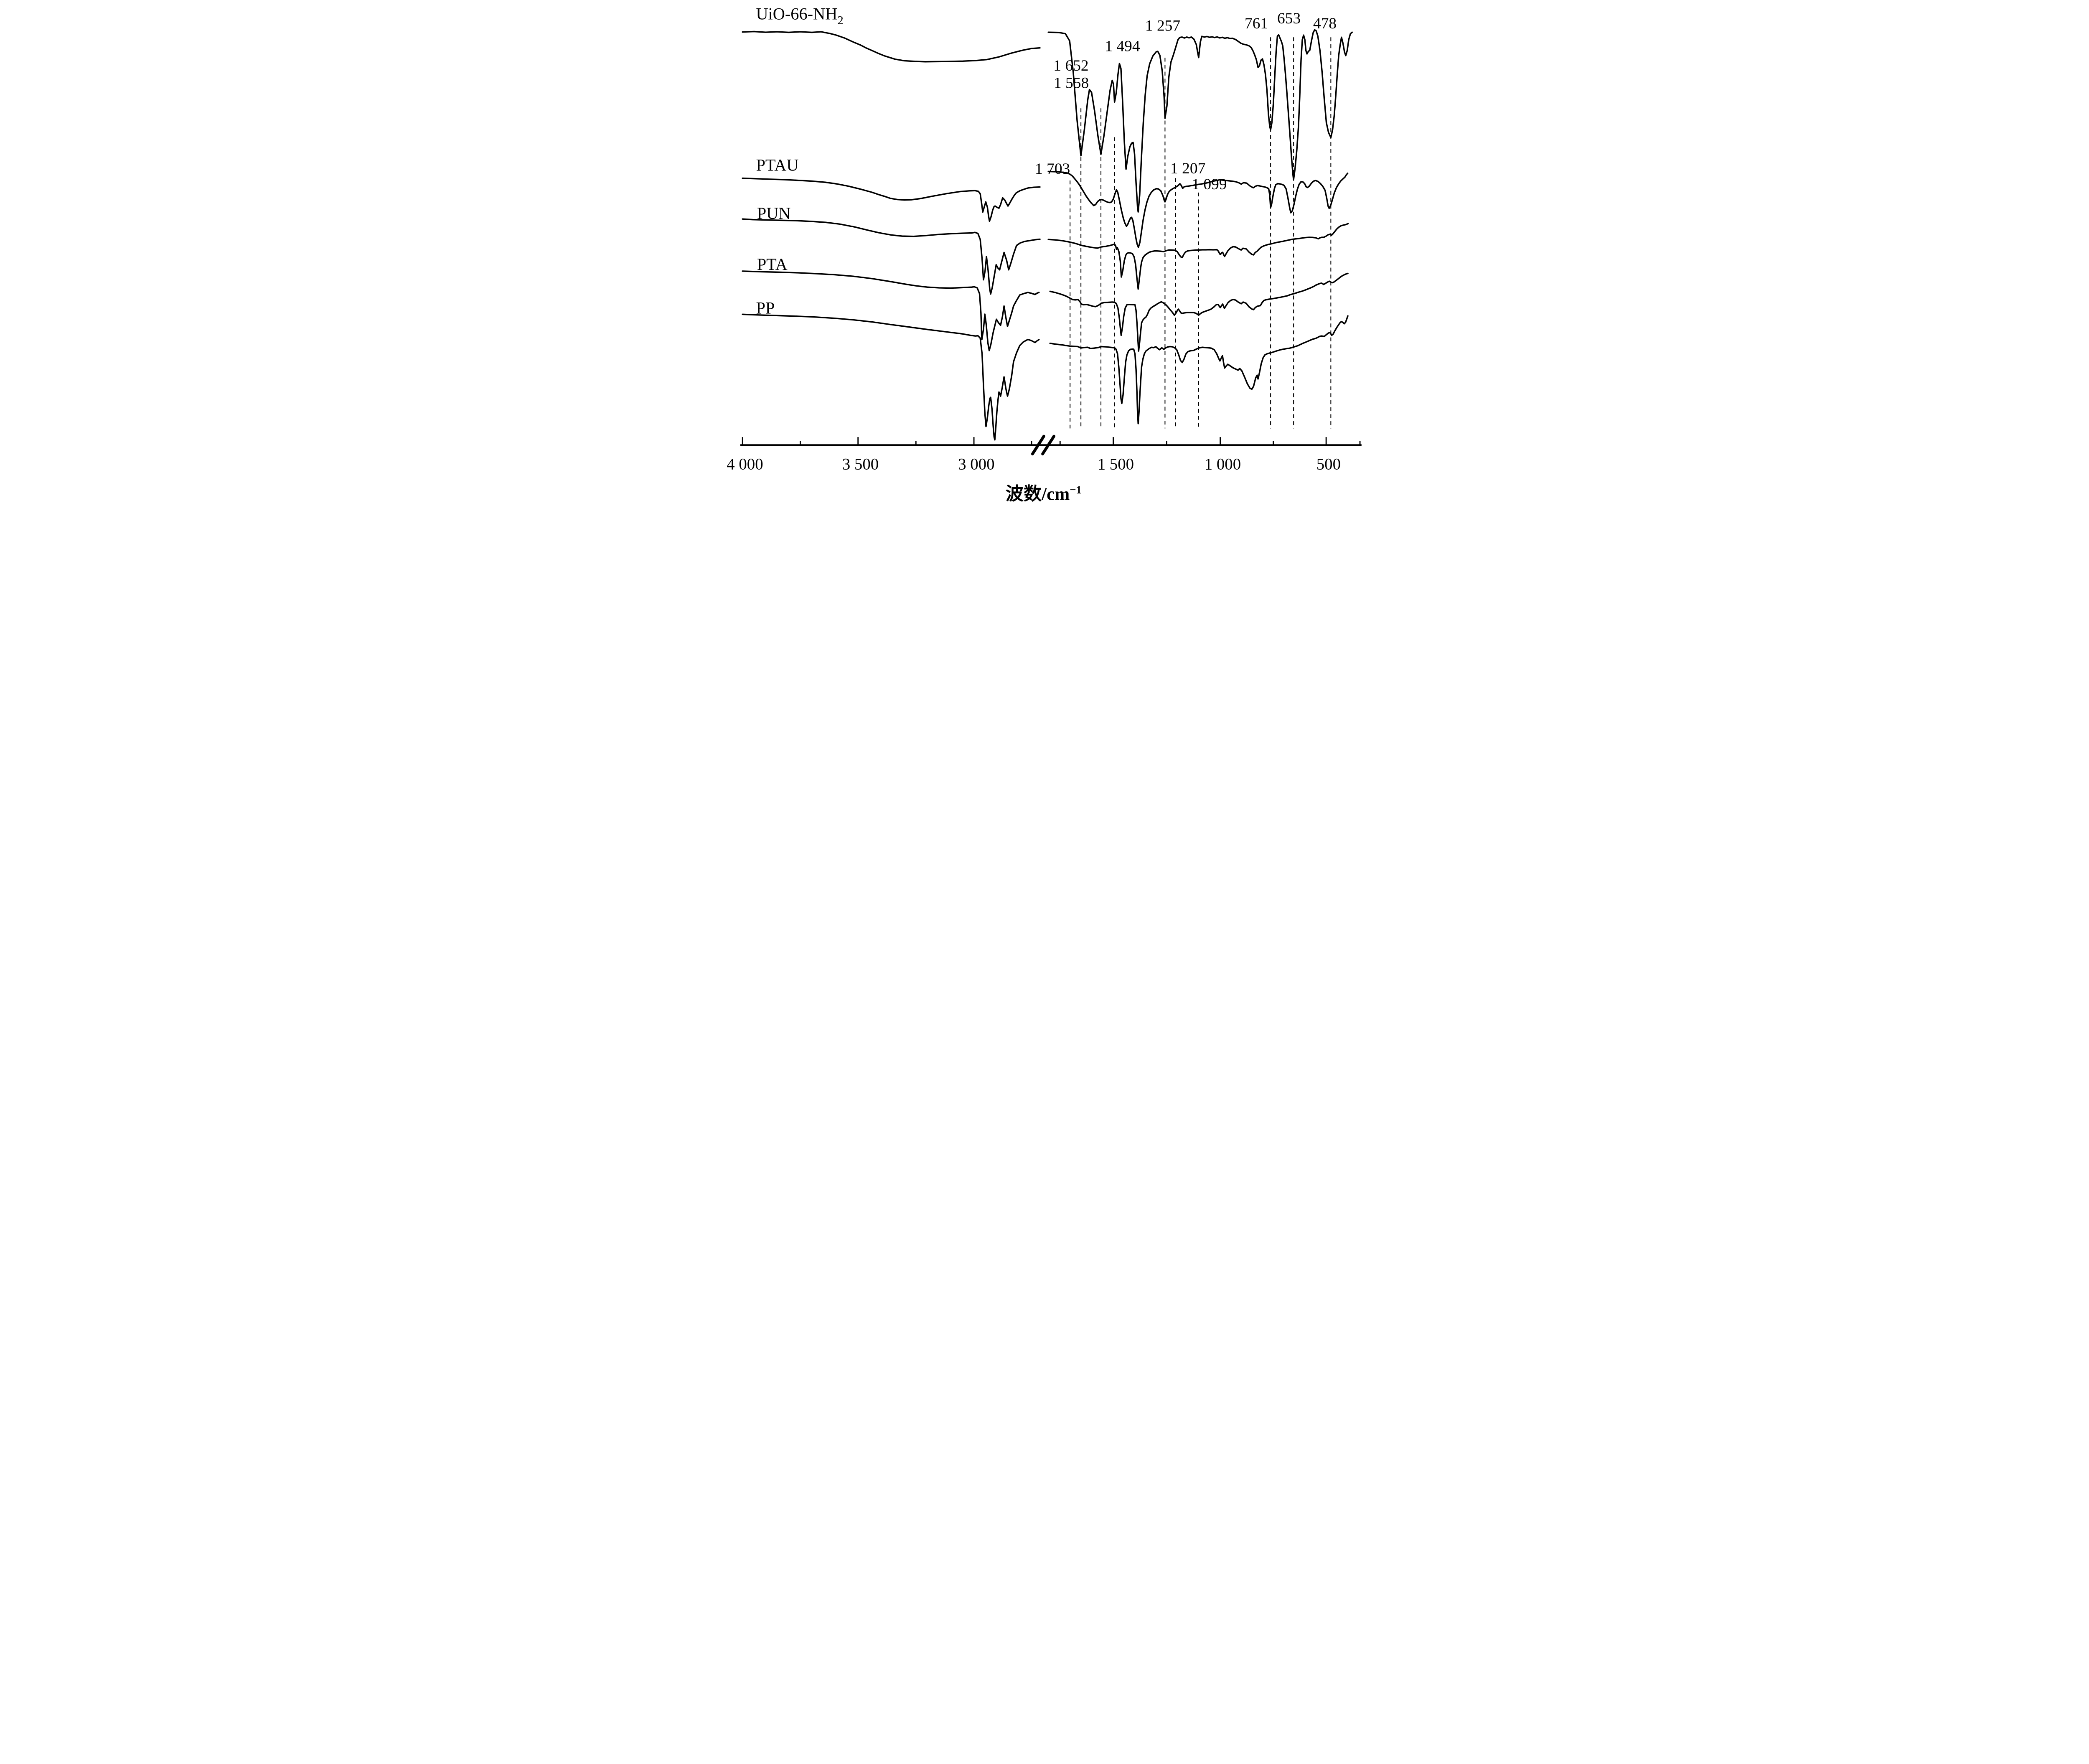 Image resolution: width=2089 pixels, height=1764 pixels. Describe the element at coordinates (1162, 25) in the screenshot. I see `peak-label-1257: 1 257` at that location.